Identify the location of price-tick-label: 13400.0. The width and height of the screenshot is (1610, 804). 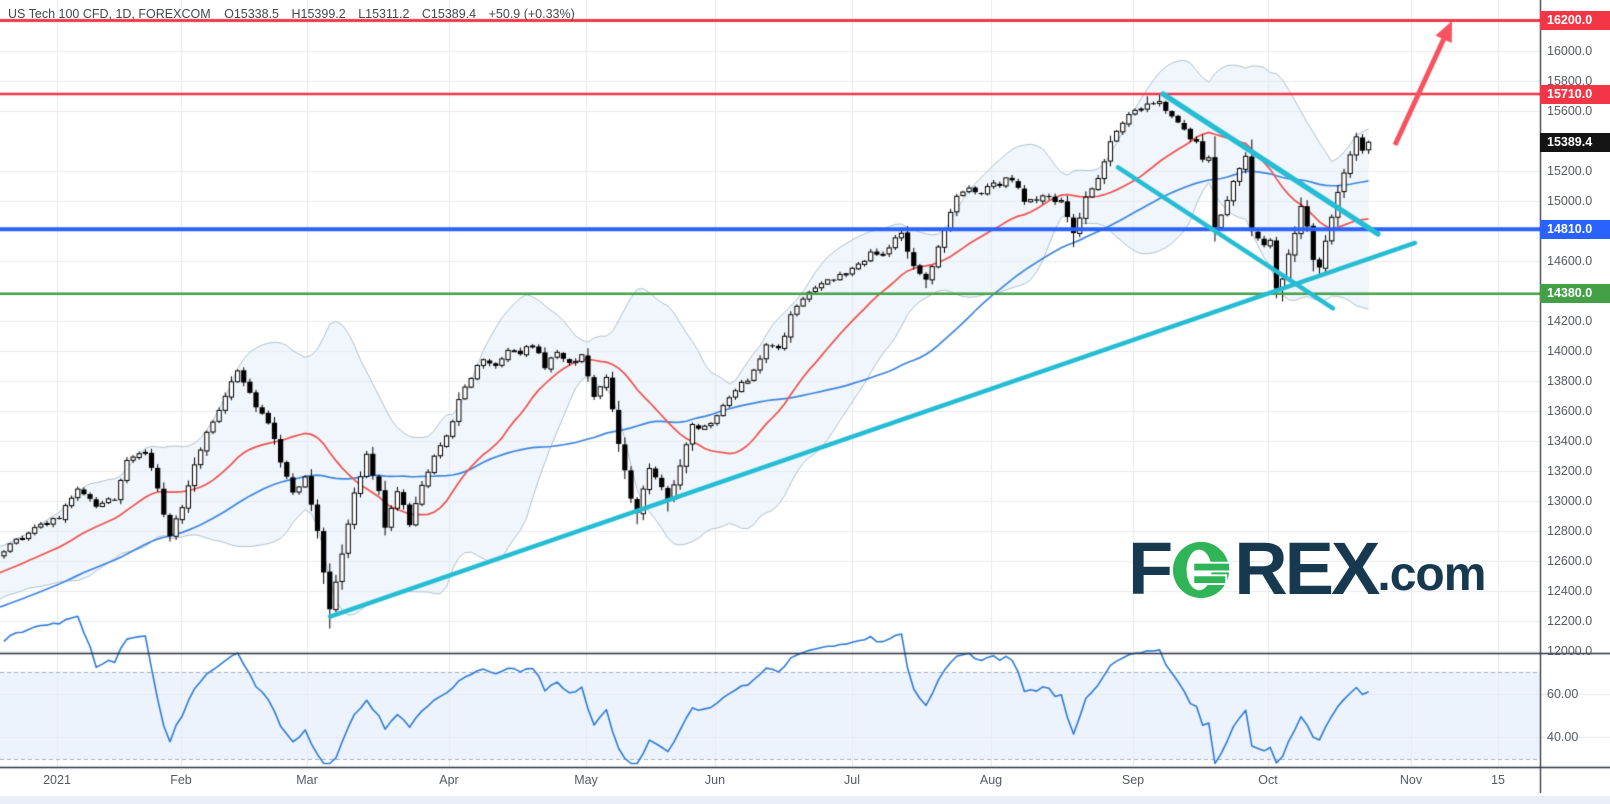
(1570, 440).